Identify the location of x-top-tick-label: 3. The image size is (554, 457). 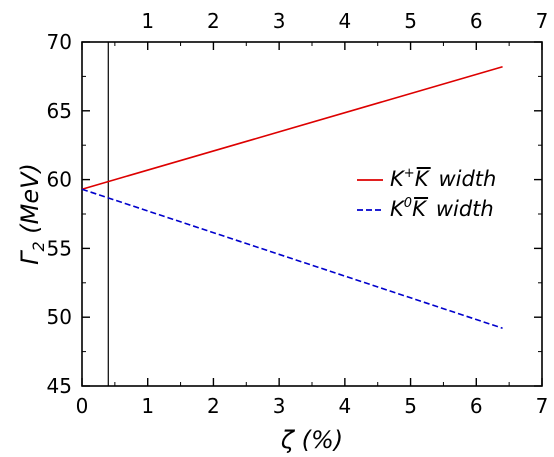
(279, 21).